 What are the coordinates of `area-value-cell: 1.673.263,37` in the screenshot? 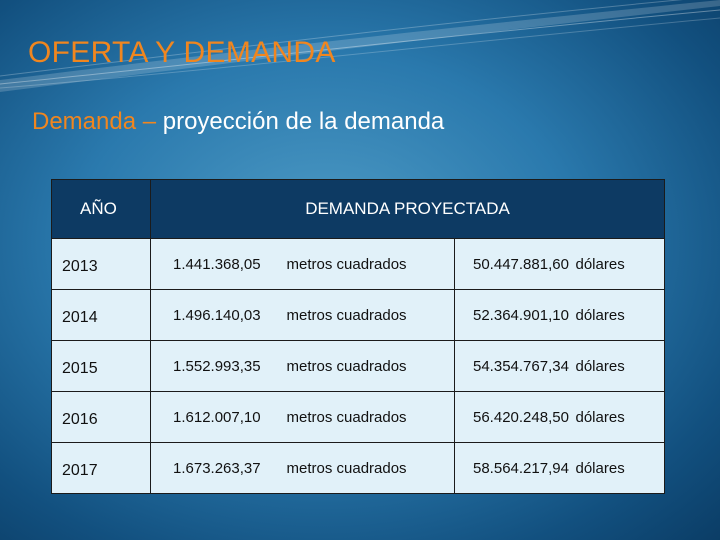 It's located at (209, 468).